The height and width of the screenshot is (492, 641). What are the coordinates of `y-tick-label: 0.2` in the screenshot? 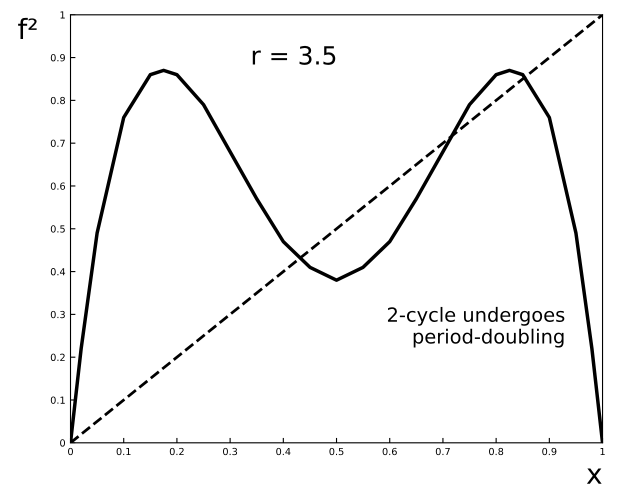 It's located at (57, 358).